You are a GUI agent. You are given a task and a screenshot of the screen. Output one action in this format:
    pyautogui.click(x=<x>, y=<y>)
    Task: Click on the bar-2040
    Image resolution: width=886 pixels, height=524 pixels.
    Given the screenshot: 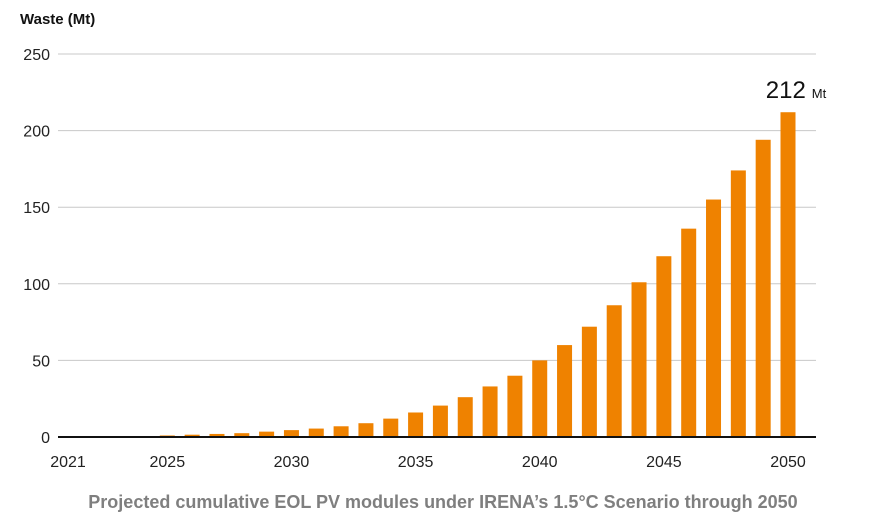 What is the action you would take?
    pyautogui.click(x=540, y=398)
    